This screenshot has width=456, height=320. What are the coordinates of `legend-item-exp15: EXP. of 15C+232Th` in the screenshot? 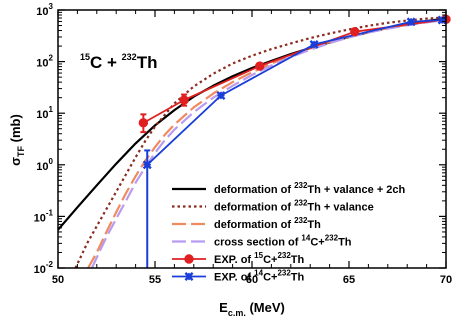 It's located at (238, 258).